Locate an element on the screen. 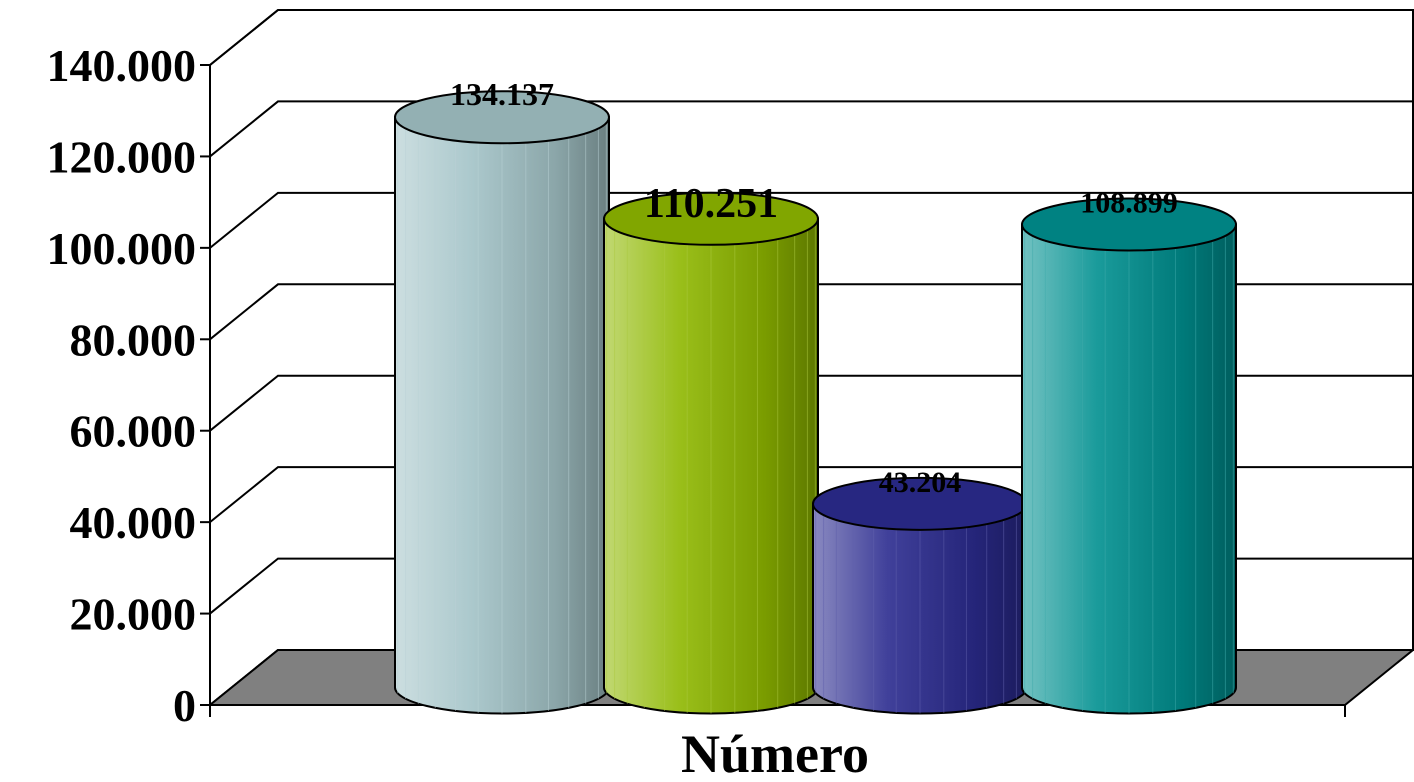  y-tick-label: 60.000 is located at coordinates (133, 431).